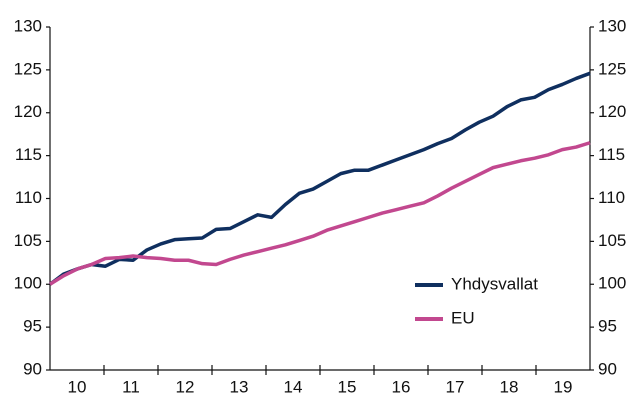  I want to click on y2-tick-label: 110, so click(611, 197).